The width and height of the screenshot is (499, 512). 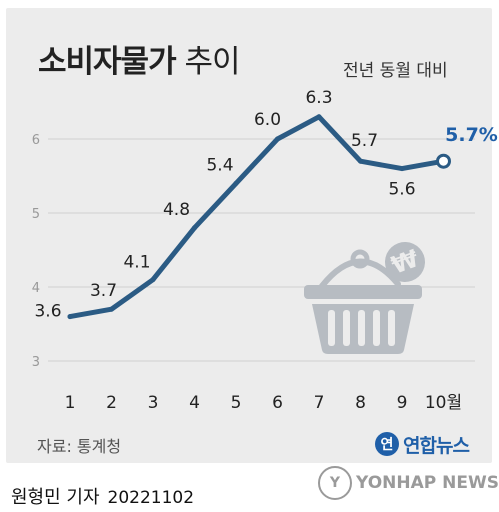 I want to click on x-tick-label: 2, so click(x=111, y=403).